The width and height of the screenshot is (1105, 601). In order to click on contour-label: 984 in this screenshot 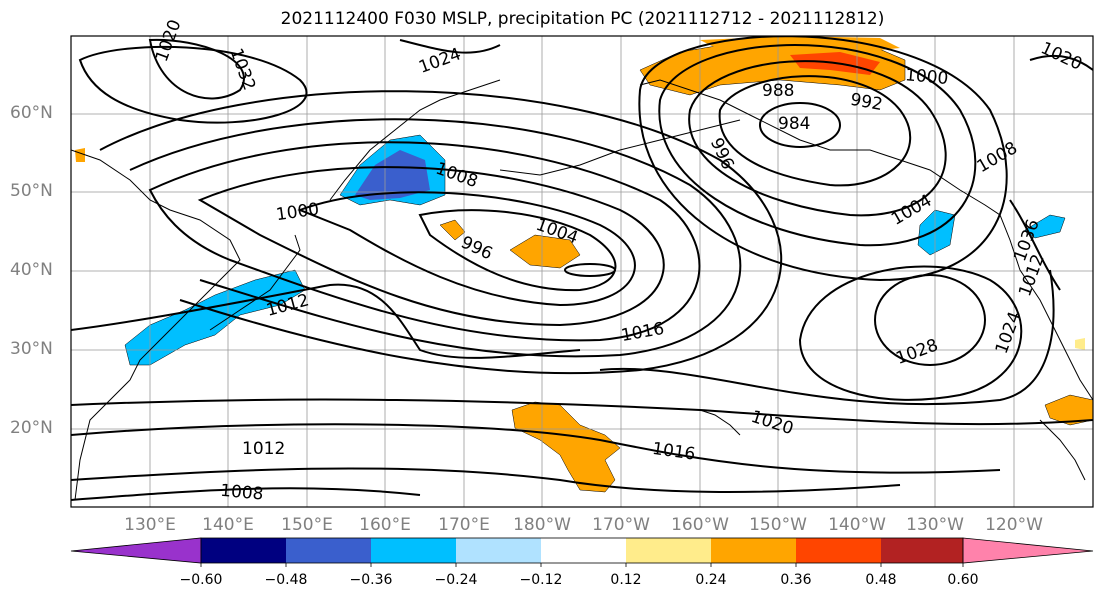, I will do `click(794, 124)`.